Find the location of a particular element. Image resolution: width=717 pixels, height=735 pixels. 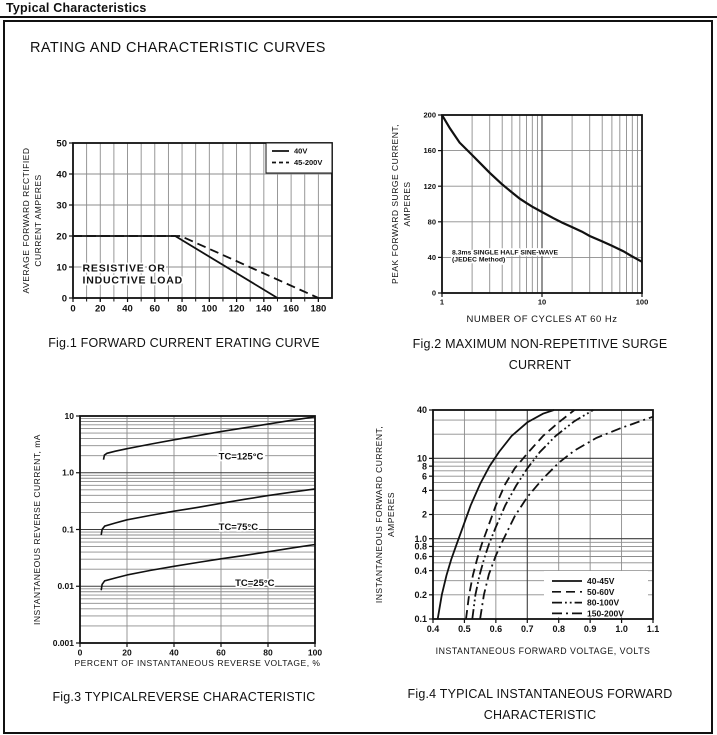

svg-text: 100 is located at coordinates (642, 302).